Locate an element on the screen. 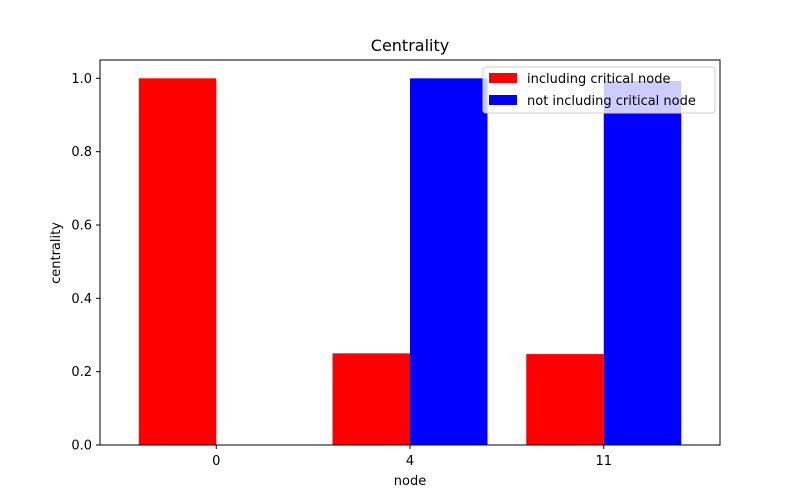 This screenshot has height=500, width=800. legend-label-not-including: not including critical node is located at coordinates (611, 101).